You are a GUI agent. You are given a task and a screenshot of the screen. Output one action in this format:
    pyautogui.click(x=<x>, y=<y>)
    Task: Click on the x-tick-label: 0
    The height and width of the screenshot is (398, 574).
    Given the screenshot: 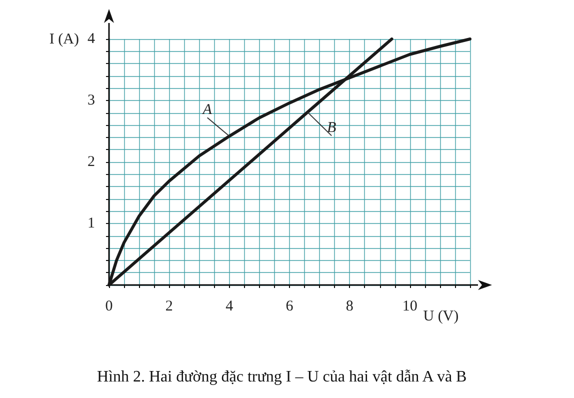 What is the action you would take?
    pyautogui.click(x=109, y=306)
    